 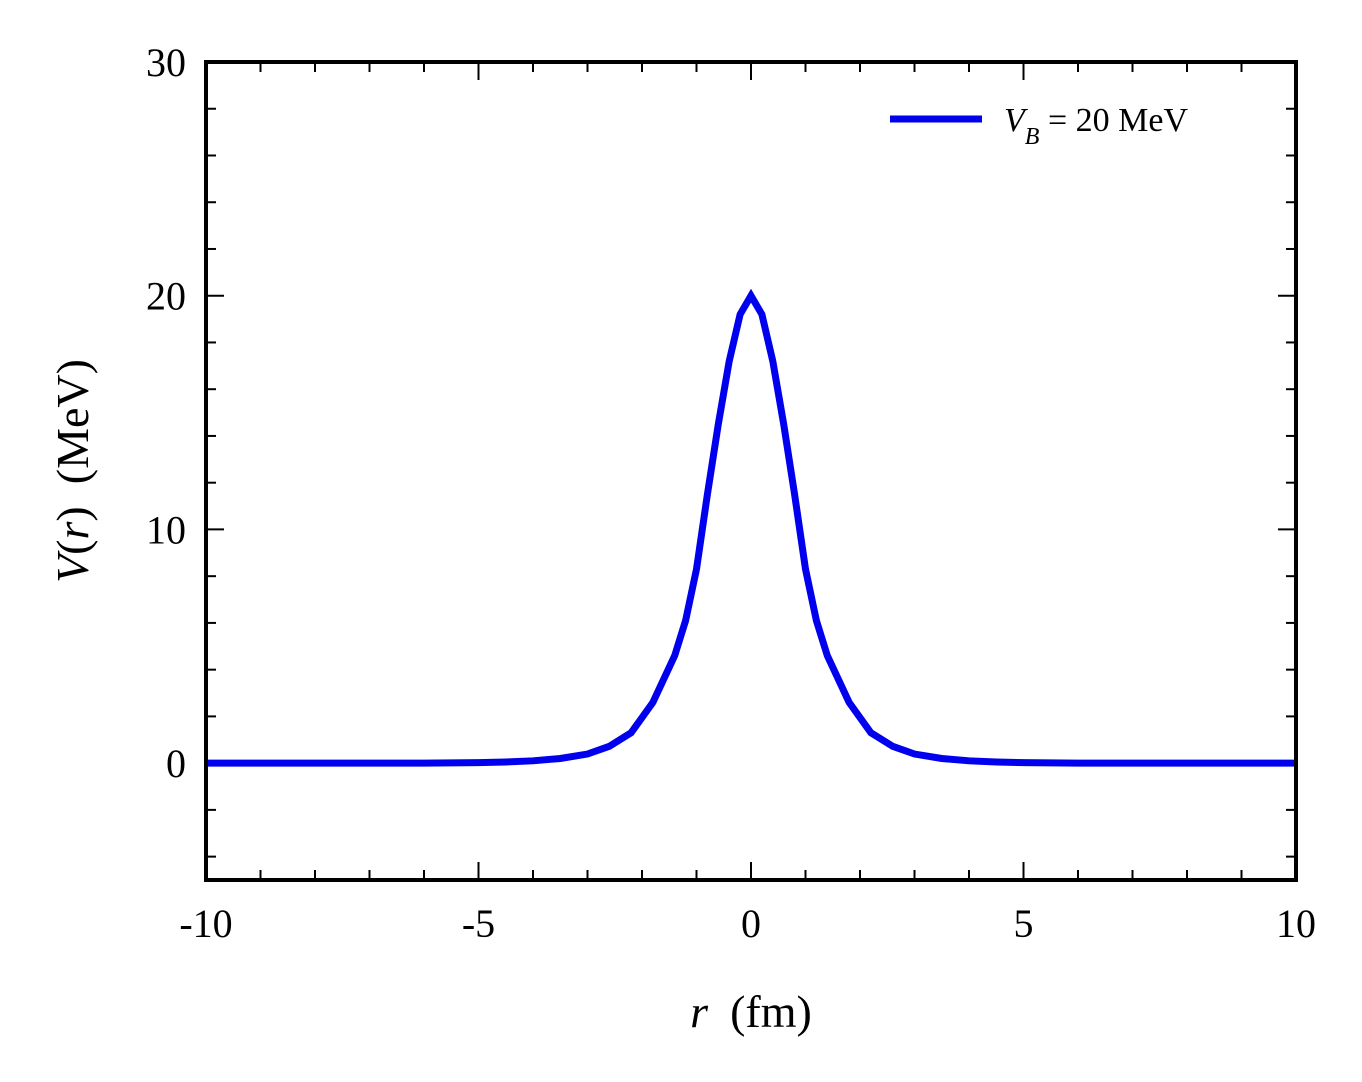 I want to click on y-axis-label: V(r) (MeV), so click(x=72, y=471).